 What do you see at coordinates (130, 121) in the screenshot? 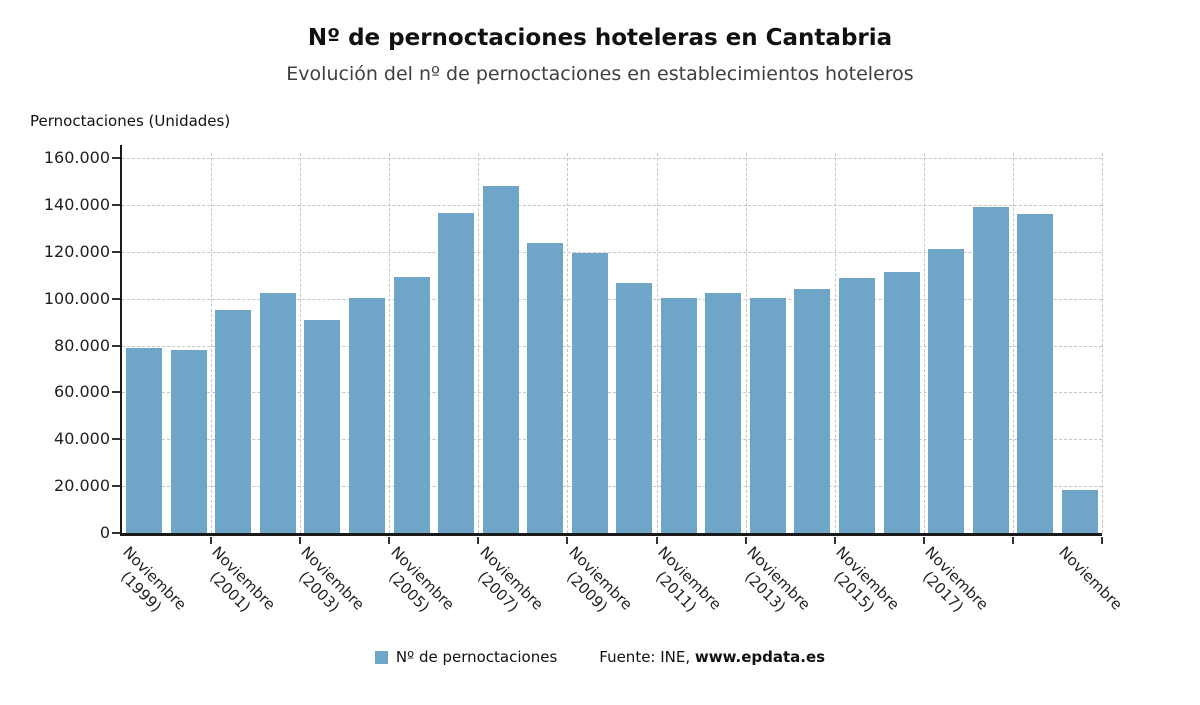
I see `y-axis-title: Pernoctaciones (Unidades)` at bounding box center [130, 121].